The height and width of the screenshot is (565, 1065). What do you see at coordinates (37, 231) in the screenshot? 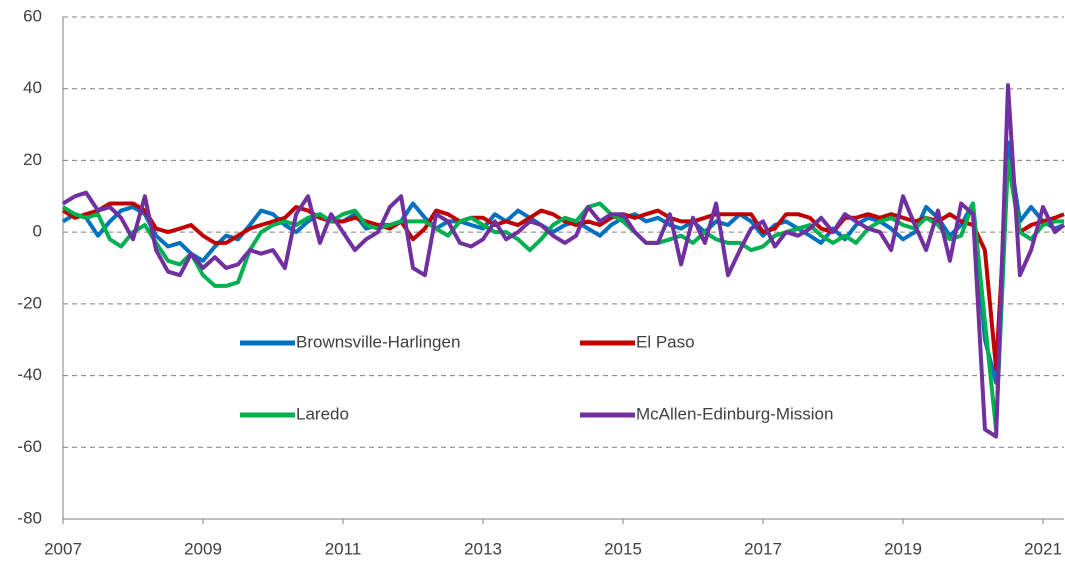
I see `y-tick-label: 0` at bounding box center [37, 231].